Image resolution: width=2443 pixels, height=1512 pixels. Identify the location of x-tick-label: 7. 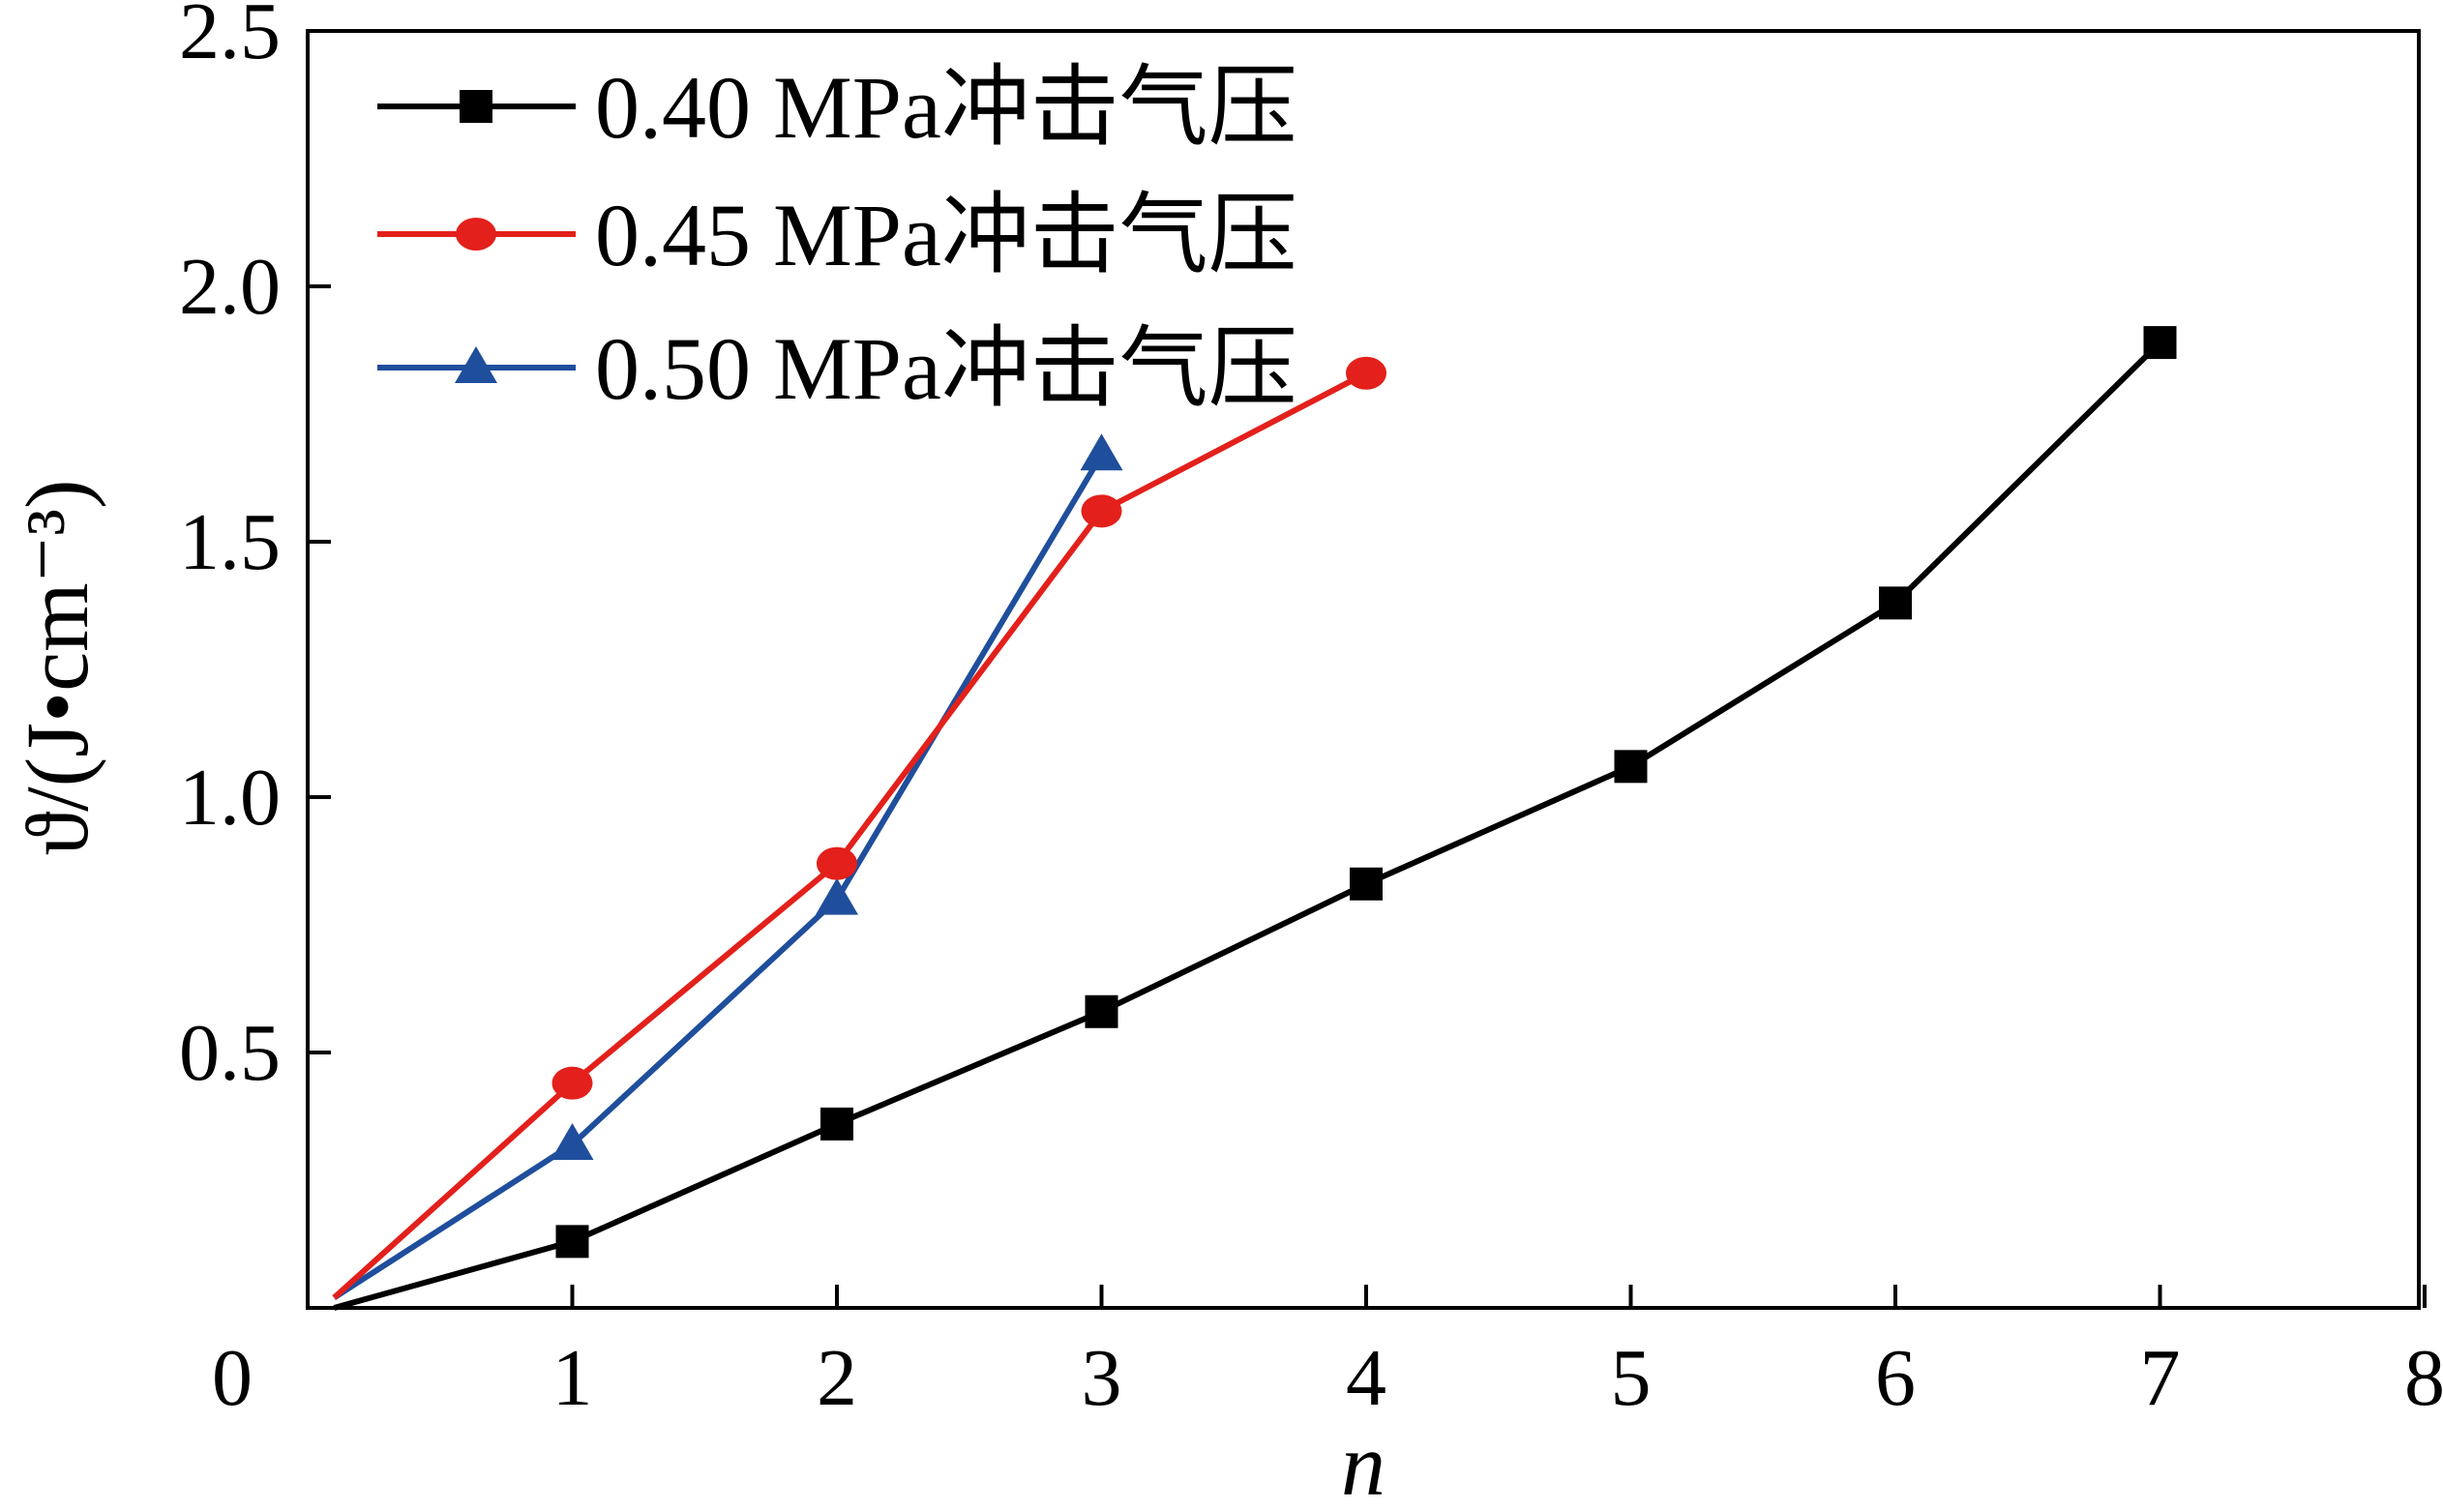
(2160, 1378).